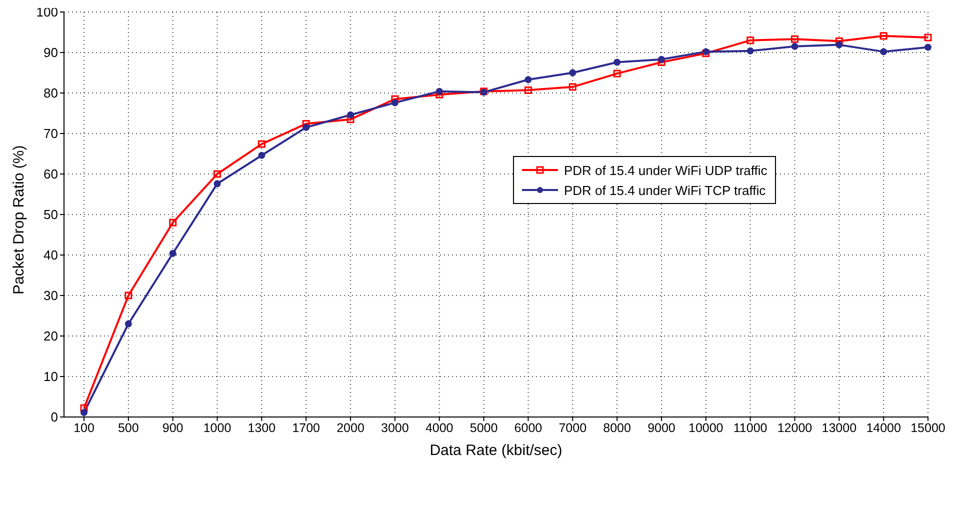 The image size is (962, 515). What do you see at coordinates (496, 450) in the screenshot?
I see `x-axis-title: Data Rate (kbit/sec)` at bounding box center [496, 450].